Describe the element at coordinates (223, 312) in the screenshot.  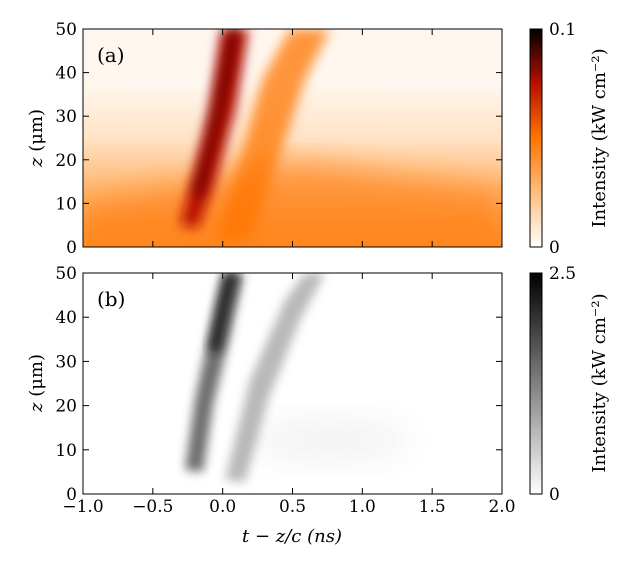
I see `heatmap-b-streak-1-core` at that location.